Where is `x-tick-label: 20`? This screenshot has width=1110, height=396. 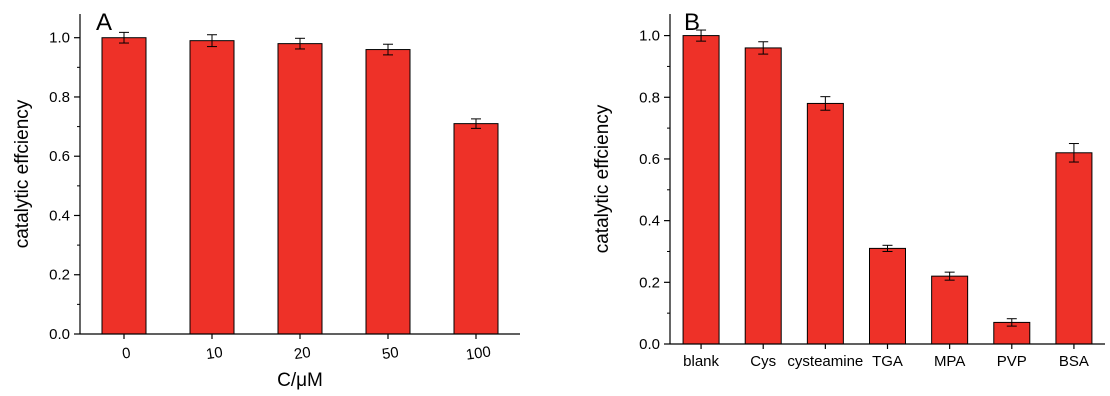 x-tick-label: 20 is located at coordinates (302, 353).